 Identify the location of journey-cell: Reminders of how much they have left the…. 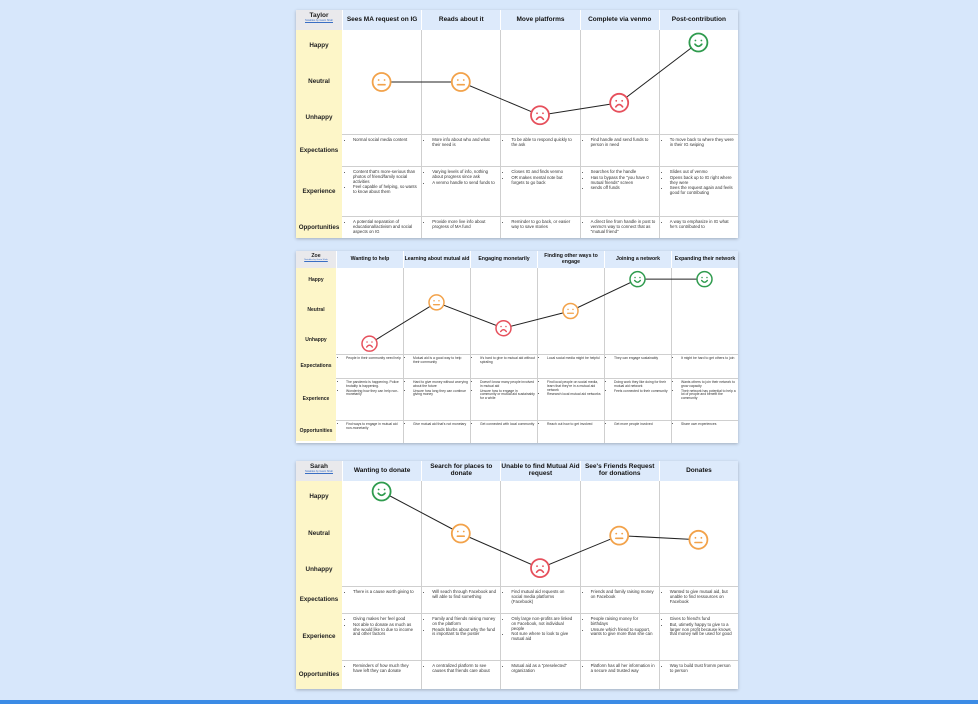
(381, 674).